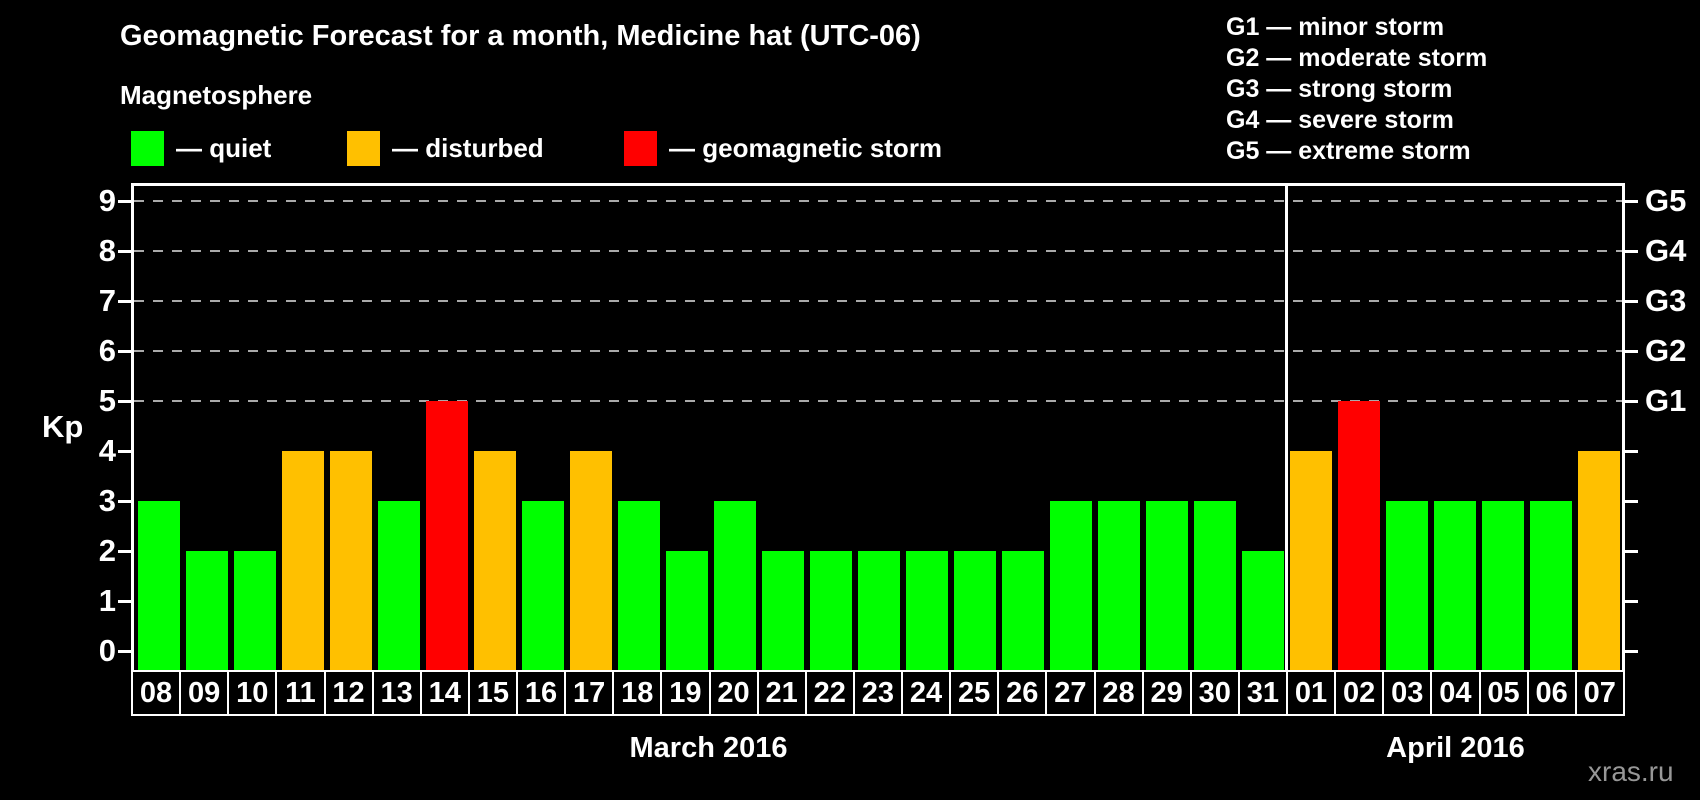  What do you see at coordinates (1070, 693) in the screenshot?
I see `date-cell-27: 27` at bounding box center [1070, 693].